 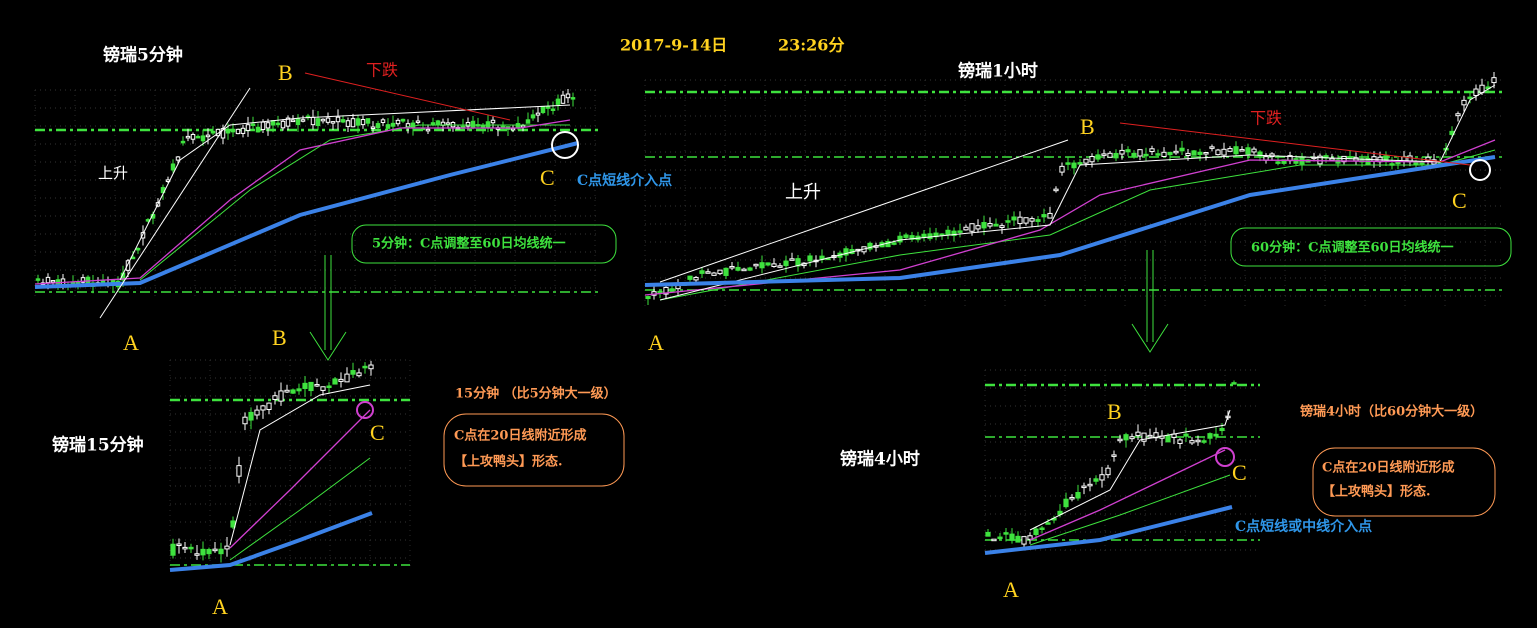 I want to click on panel-title: 镑瑞5分钟, so click(x=143, y=55).